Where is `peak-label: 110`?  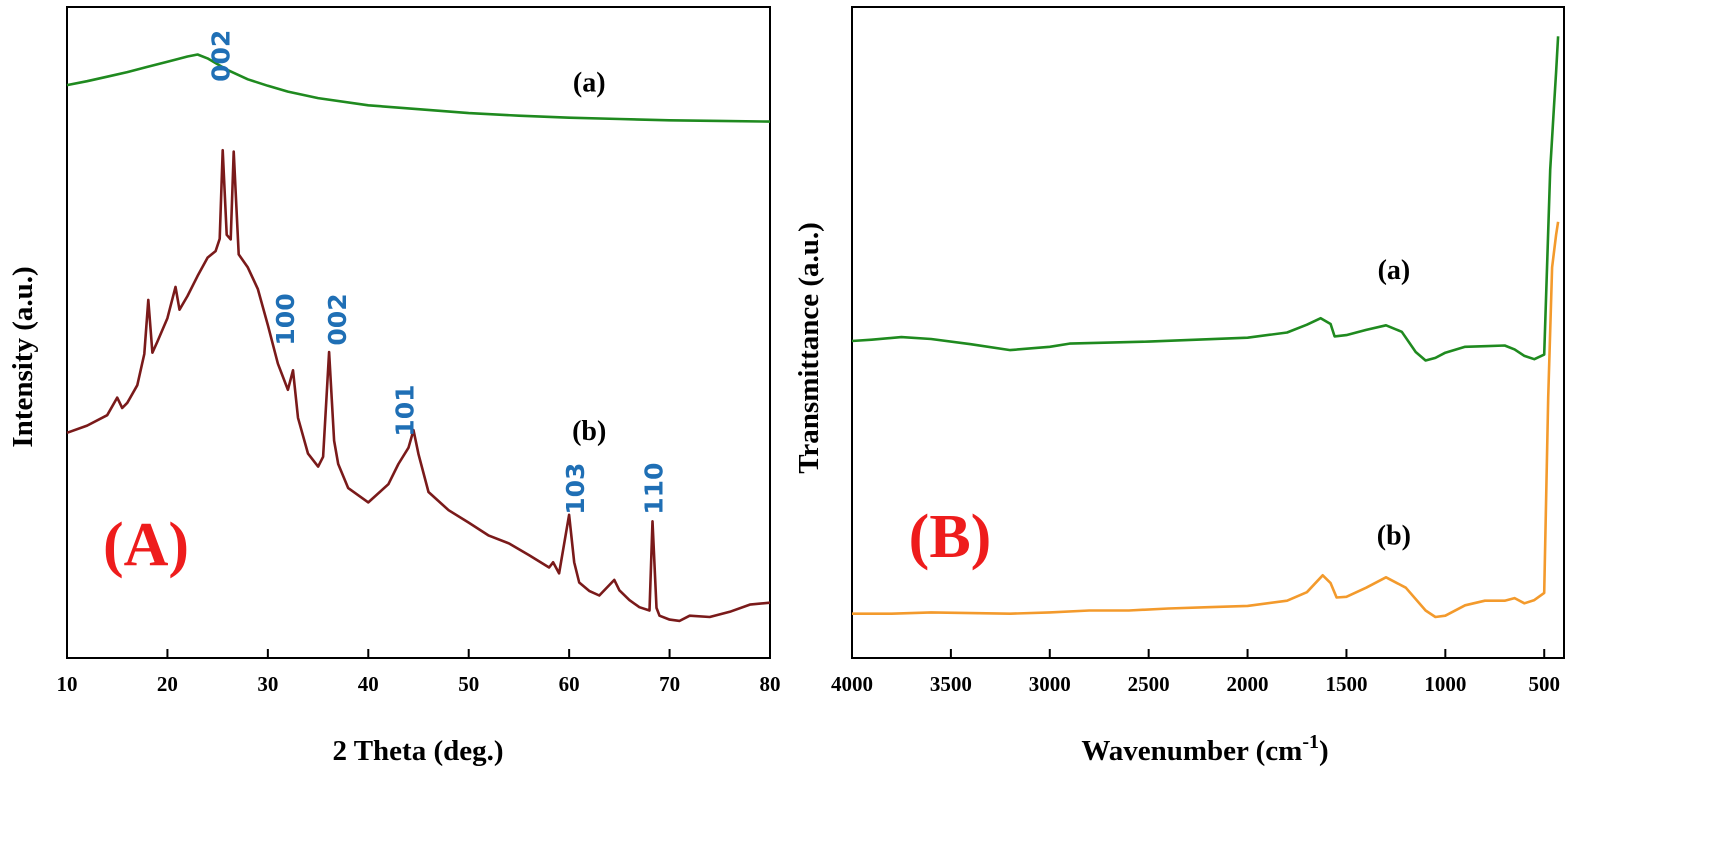 peak-label: 110 is located at coordinates (654, 489).